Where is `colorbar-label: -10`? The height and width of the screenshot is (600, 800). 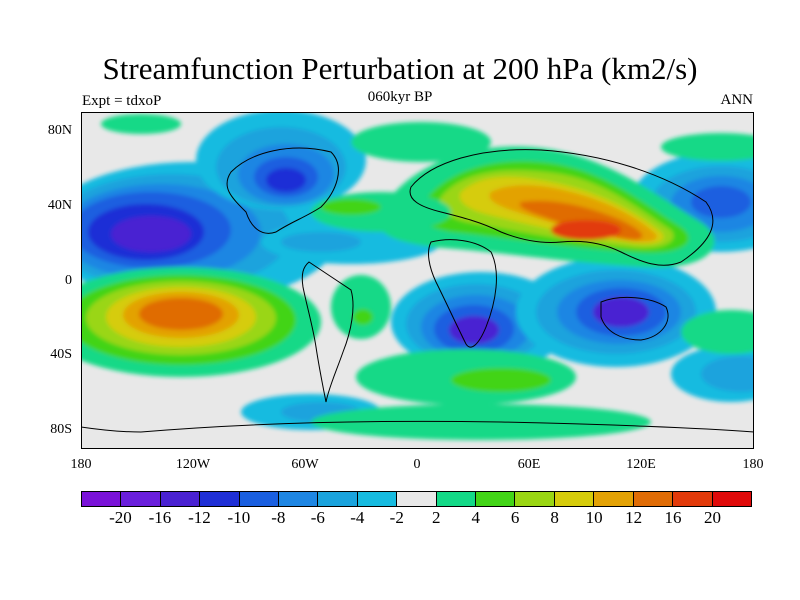
colorbar-label: -10 is located at coordinates (239, 517).